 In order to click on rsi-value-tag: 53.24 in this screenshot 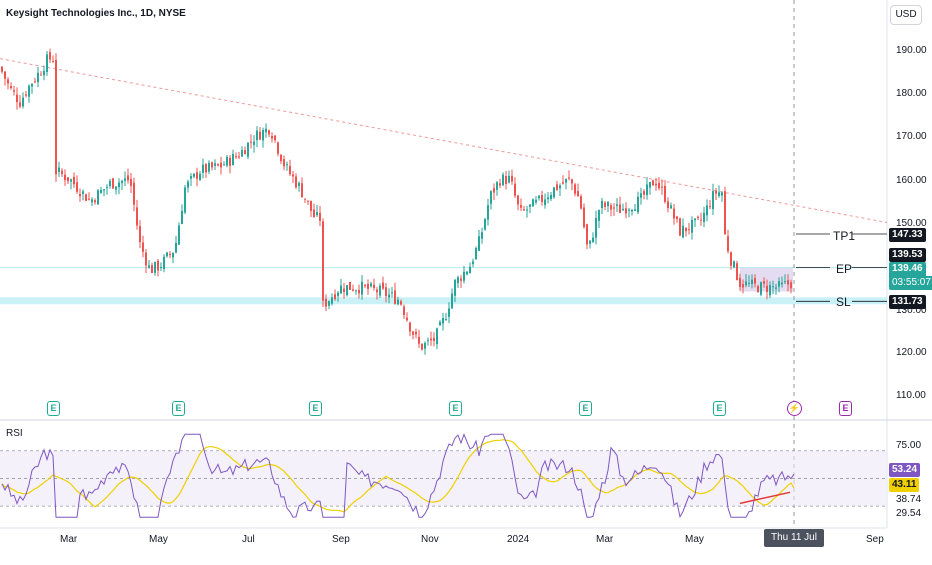, I will do `click(905, 470)`.